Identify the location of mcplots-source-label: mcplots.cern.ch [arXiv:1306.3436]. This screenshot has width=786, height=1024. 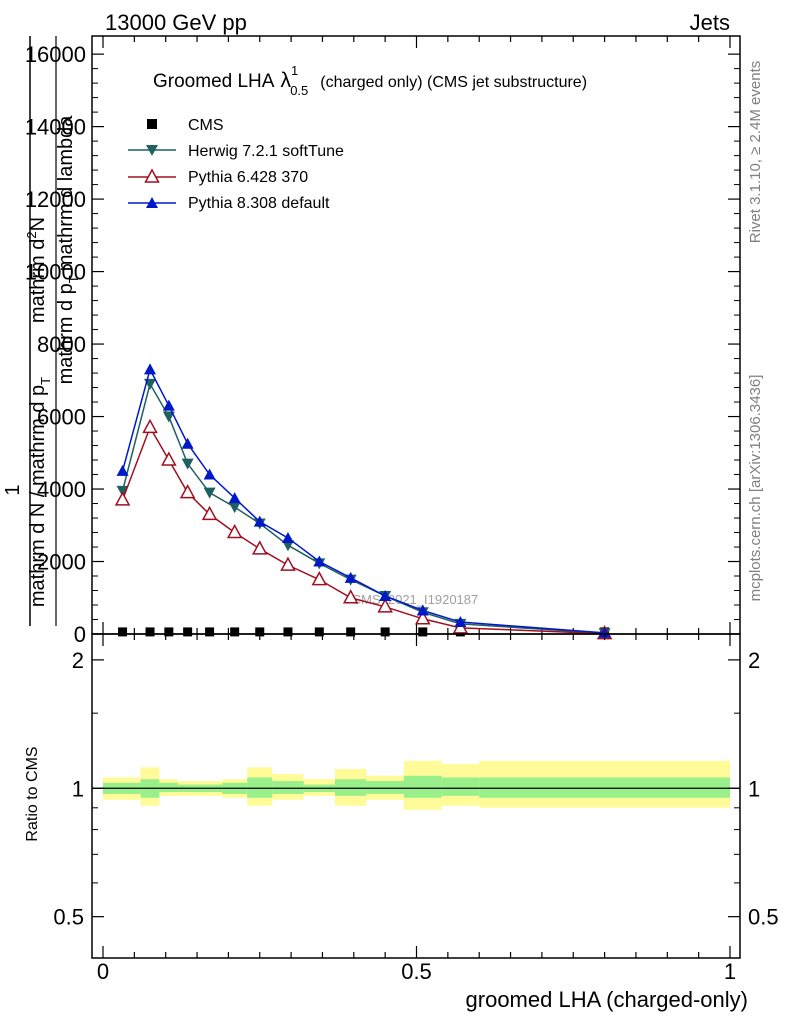
(755, 488).